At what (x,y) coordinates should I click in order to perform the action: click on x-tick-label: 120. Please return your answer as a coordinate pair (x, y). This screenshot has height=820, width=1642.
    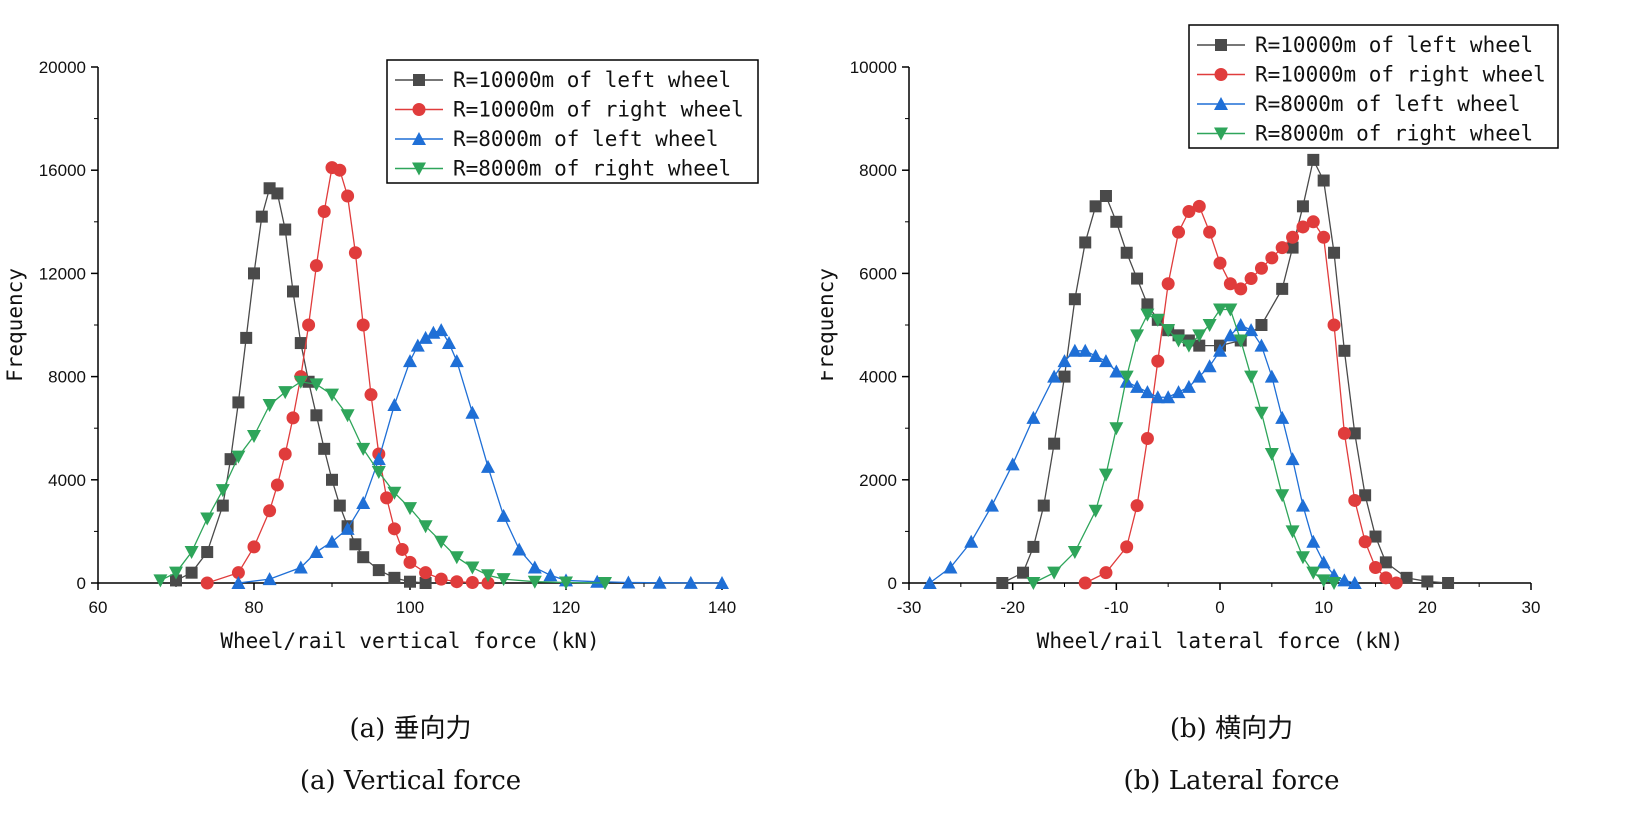
    Looking at the image, I should click on (566, 607).